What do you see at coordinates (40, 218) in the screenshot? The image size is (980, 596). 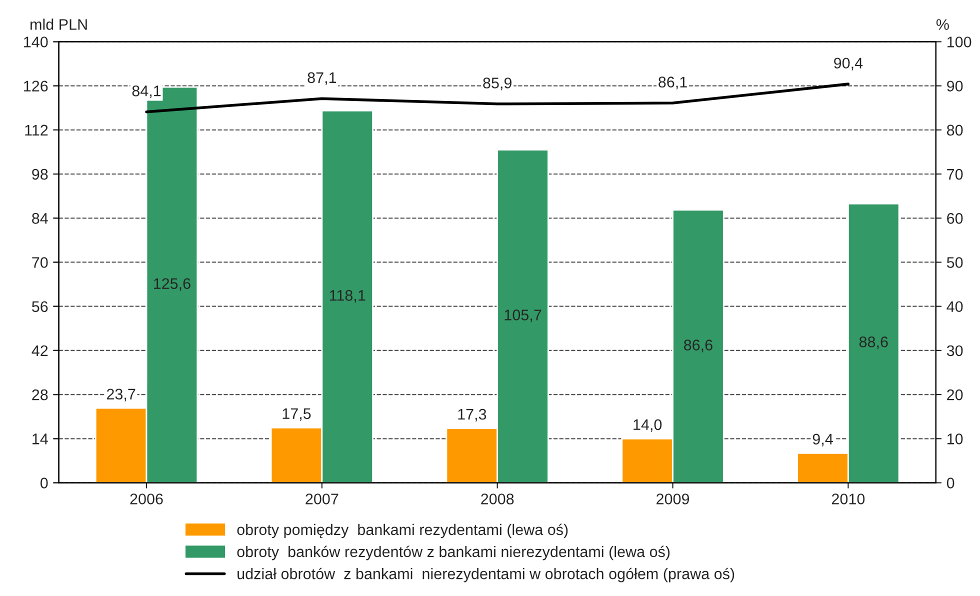 I see `y-tick-label: 84` at bounding box center [40, 218].